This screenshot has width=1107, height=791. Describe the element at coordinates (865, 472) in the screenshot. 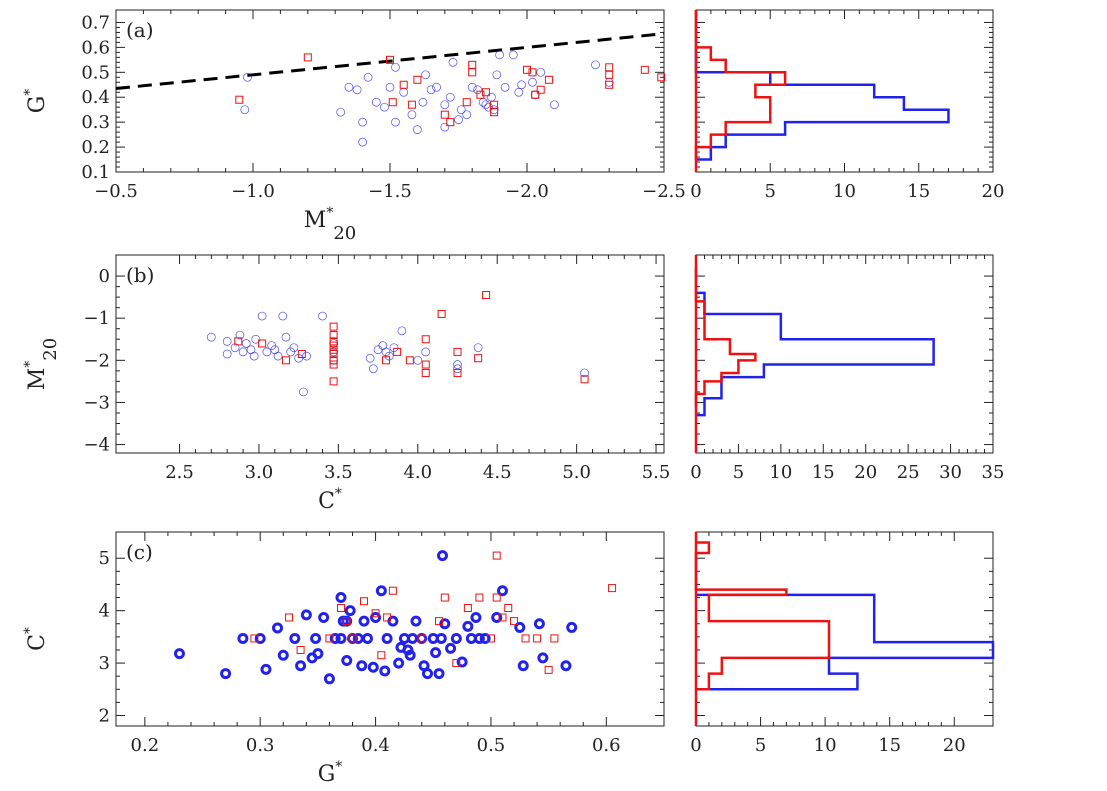

I see `x-tick-label: 20` at that location.